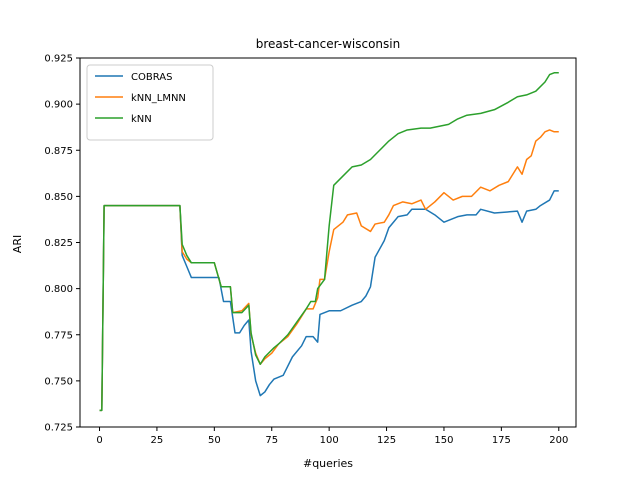 The image size is (640, 480). What do you see at coordinates (58, 335) in the screenshot?
I see `y-tick-label: 0.775` at bounding box center [58, 335].